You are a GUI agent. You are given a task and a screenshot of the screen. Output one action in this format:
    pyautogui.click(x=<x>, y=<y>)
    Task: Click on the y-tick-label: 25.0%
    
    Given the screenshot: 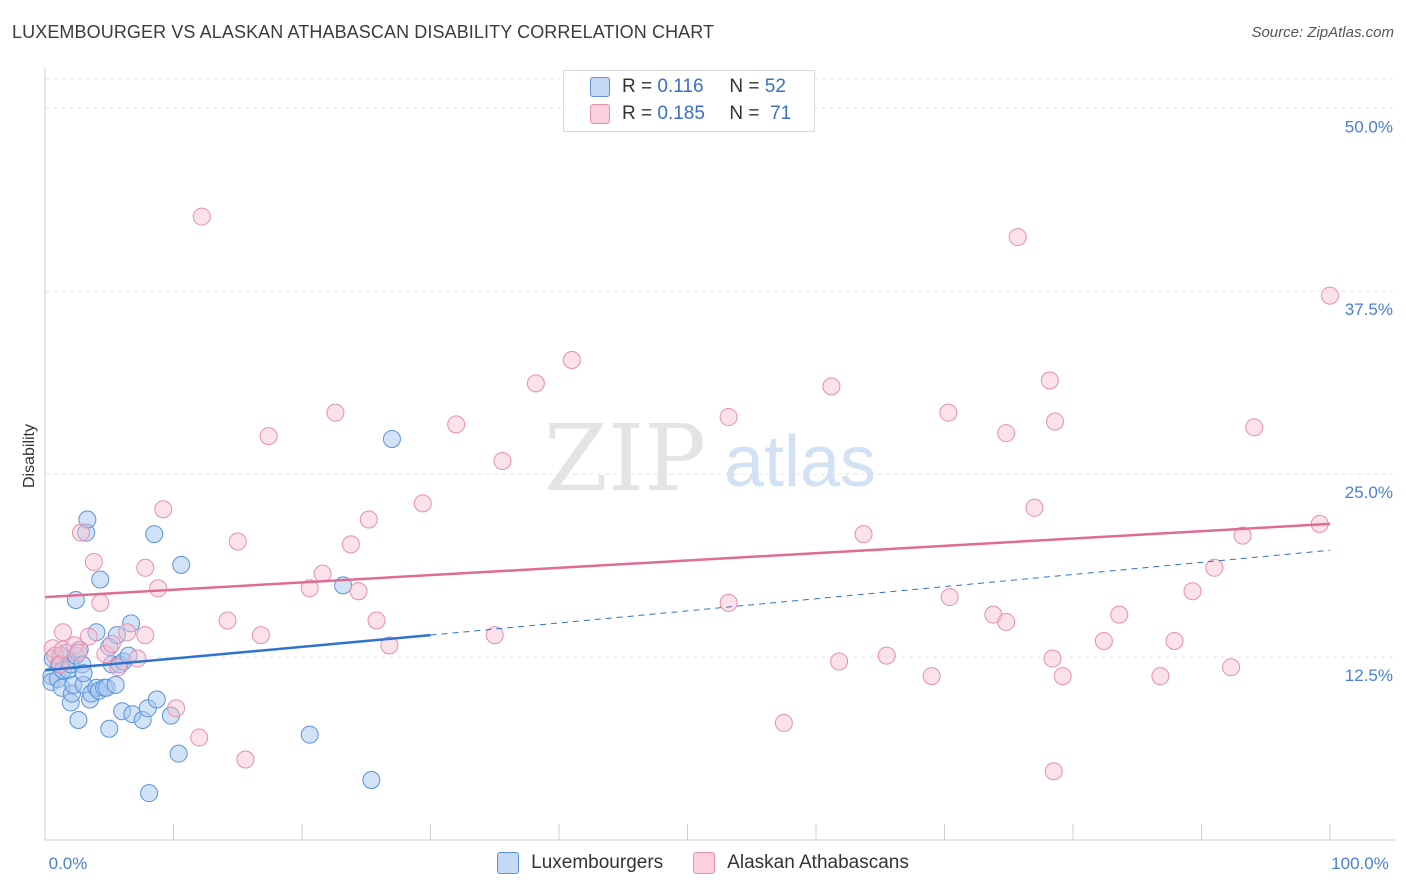 What is the action you would take?
    pyautogui.click(x=1369, y=492)
    